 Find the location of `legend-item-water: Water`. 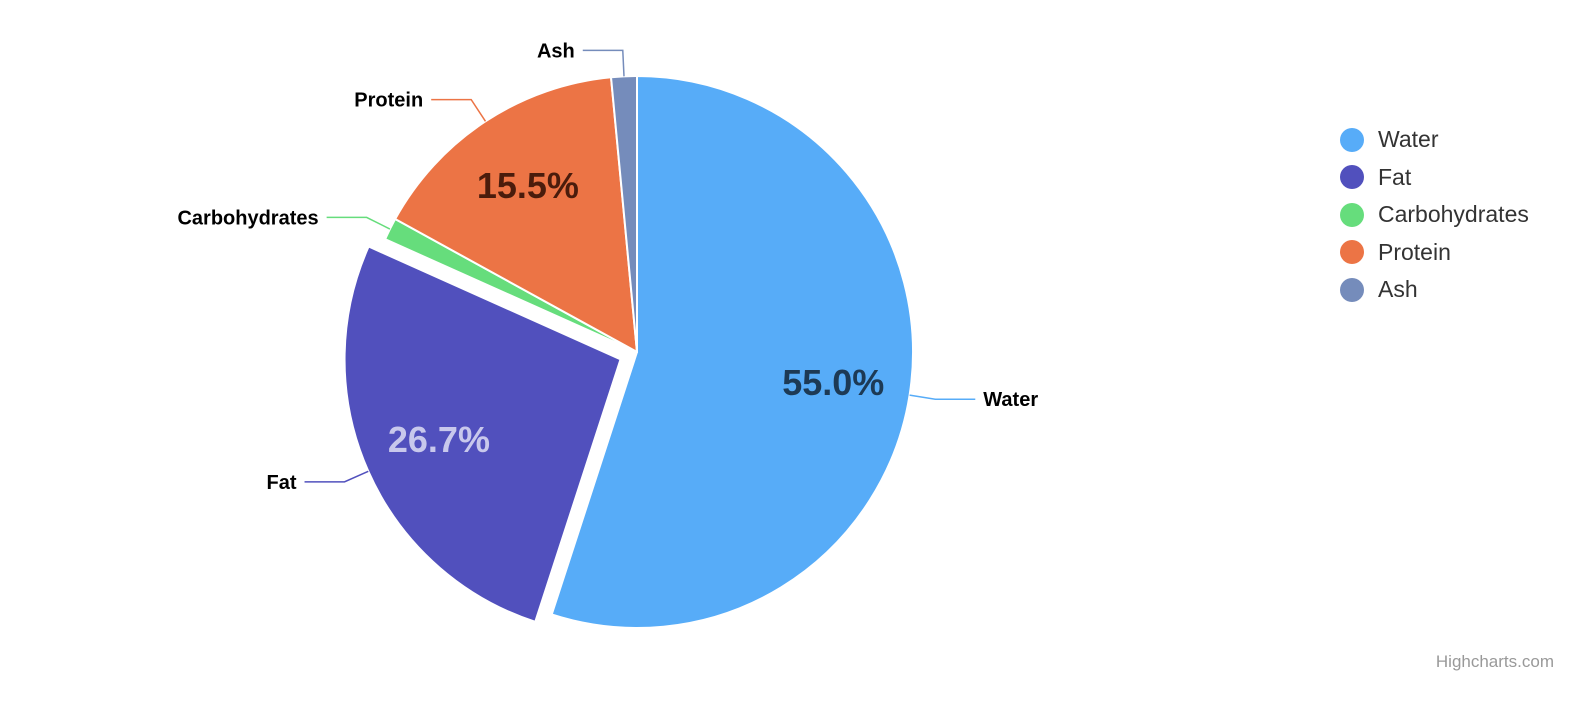

legend-item-water: Water is located at coordinates (1434, 140).